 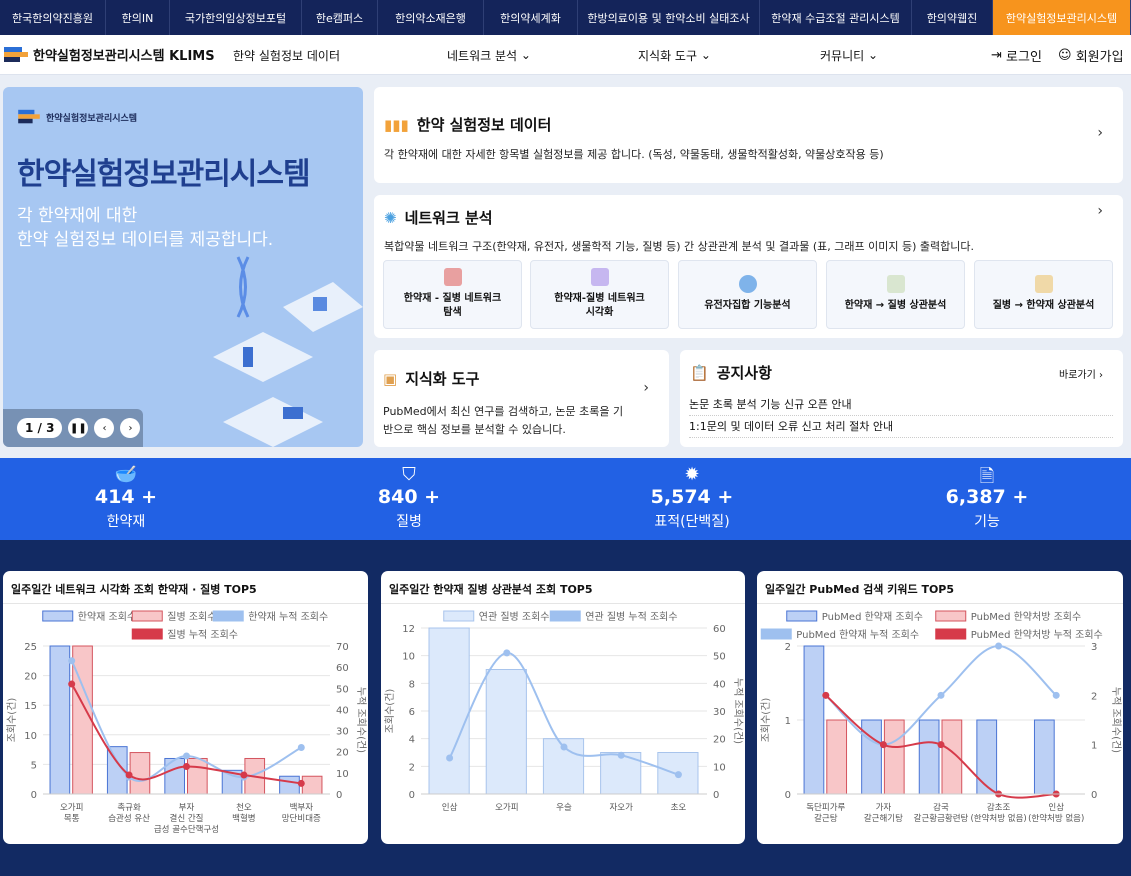 What do you see at coordinates (825, 807) in the screenshot?
I see `x-tick-label: 독단피가루` at bounding box center [825, 807].